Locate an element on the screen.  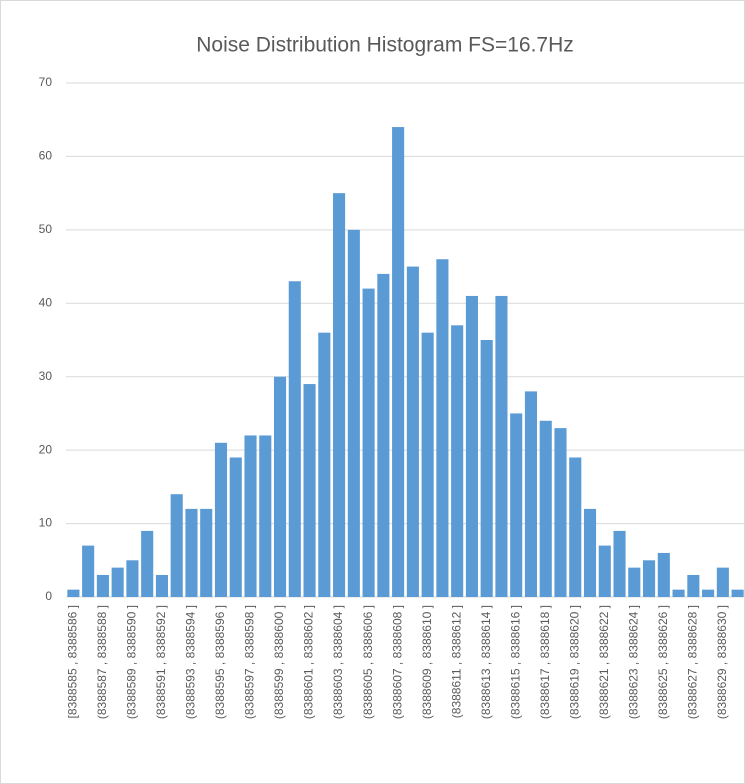
y-tick-label: 40 is located at coordinates (46, 302).